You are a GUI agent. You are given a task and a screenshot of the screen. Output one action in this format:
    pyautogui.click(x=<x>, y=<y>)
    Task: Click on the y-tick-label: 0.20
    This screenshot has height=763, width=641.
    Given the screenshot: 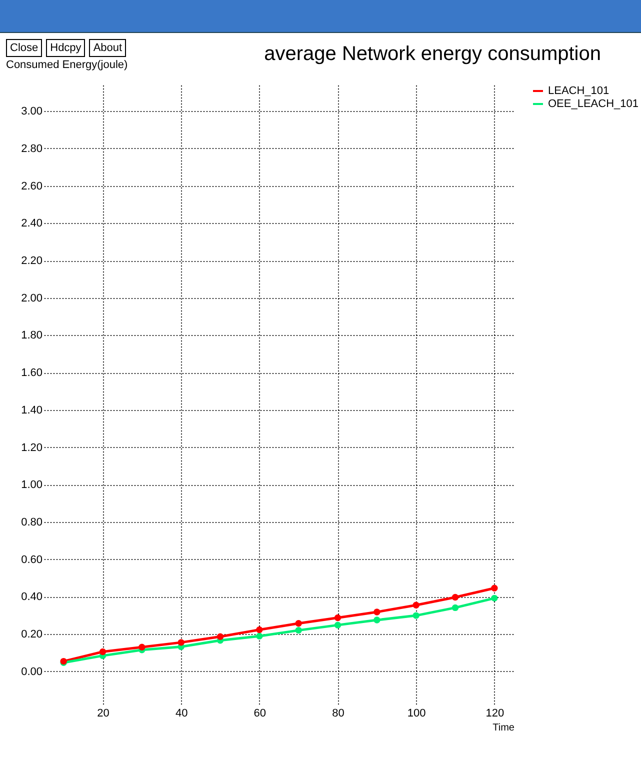 What is the action you would take?
    pyautogui.click(x=31, y=634)
    